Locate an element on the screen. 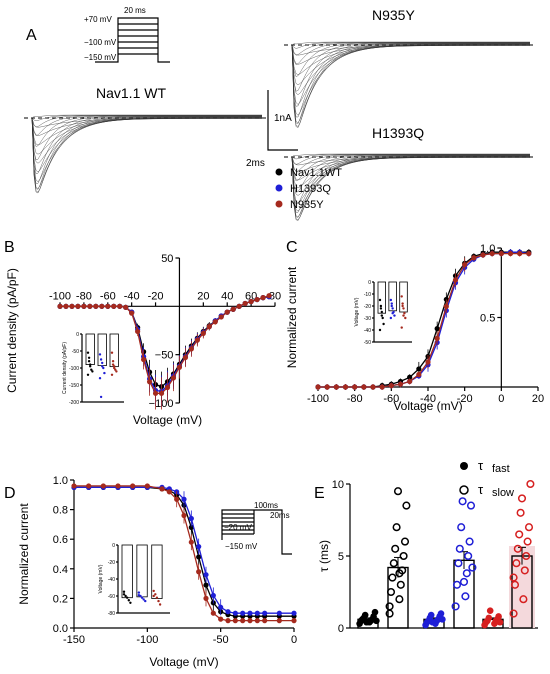 The image size is (550, 674). inset-y-tick-label: -50 is located at coordinates (75, 352).